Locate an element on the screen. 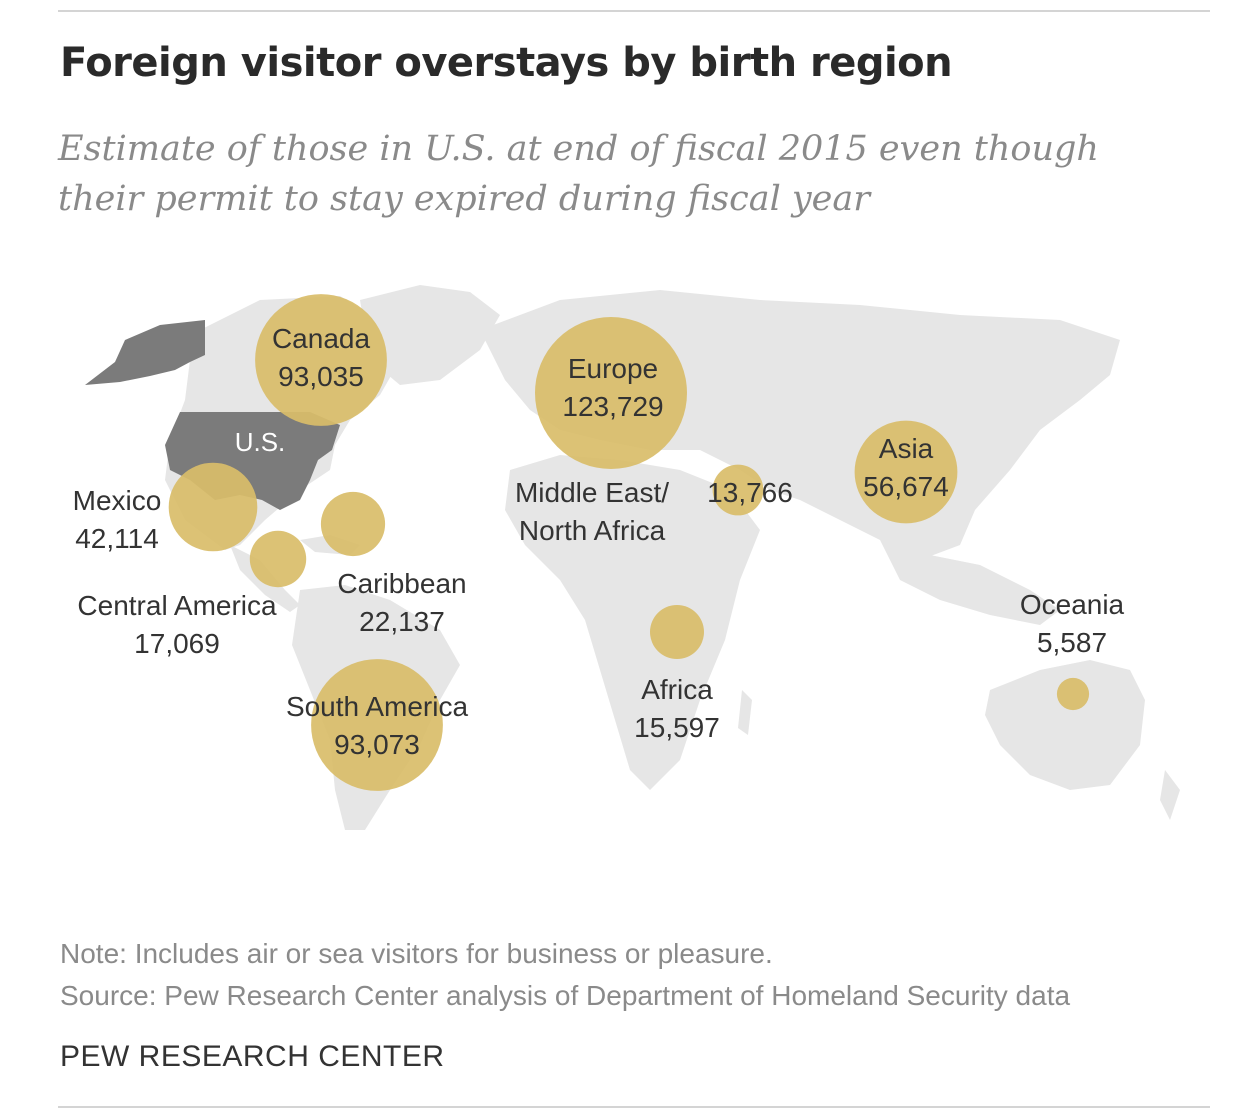 The height and width of the screenshot is (1111, 1242). bubble-oceania is located at coordinates (1073, 694).